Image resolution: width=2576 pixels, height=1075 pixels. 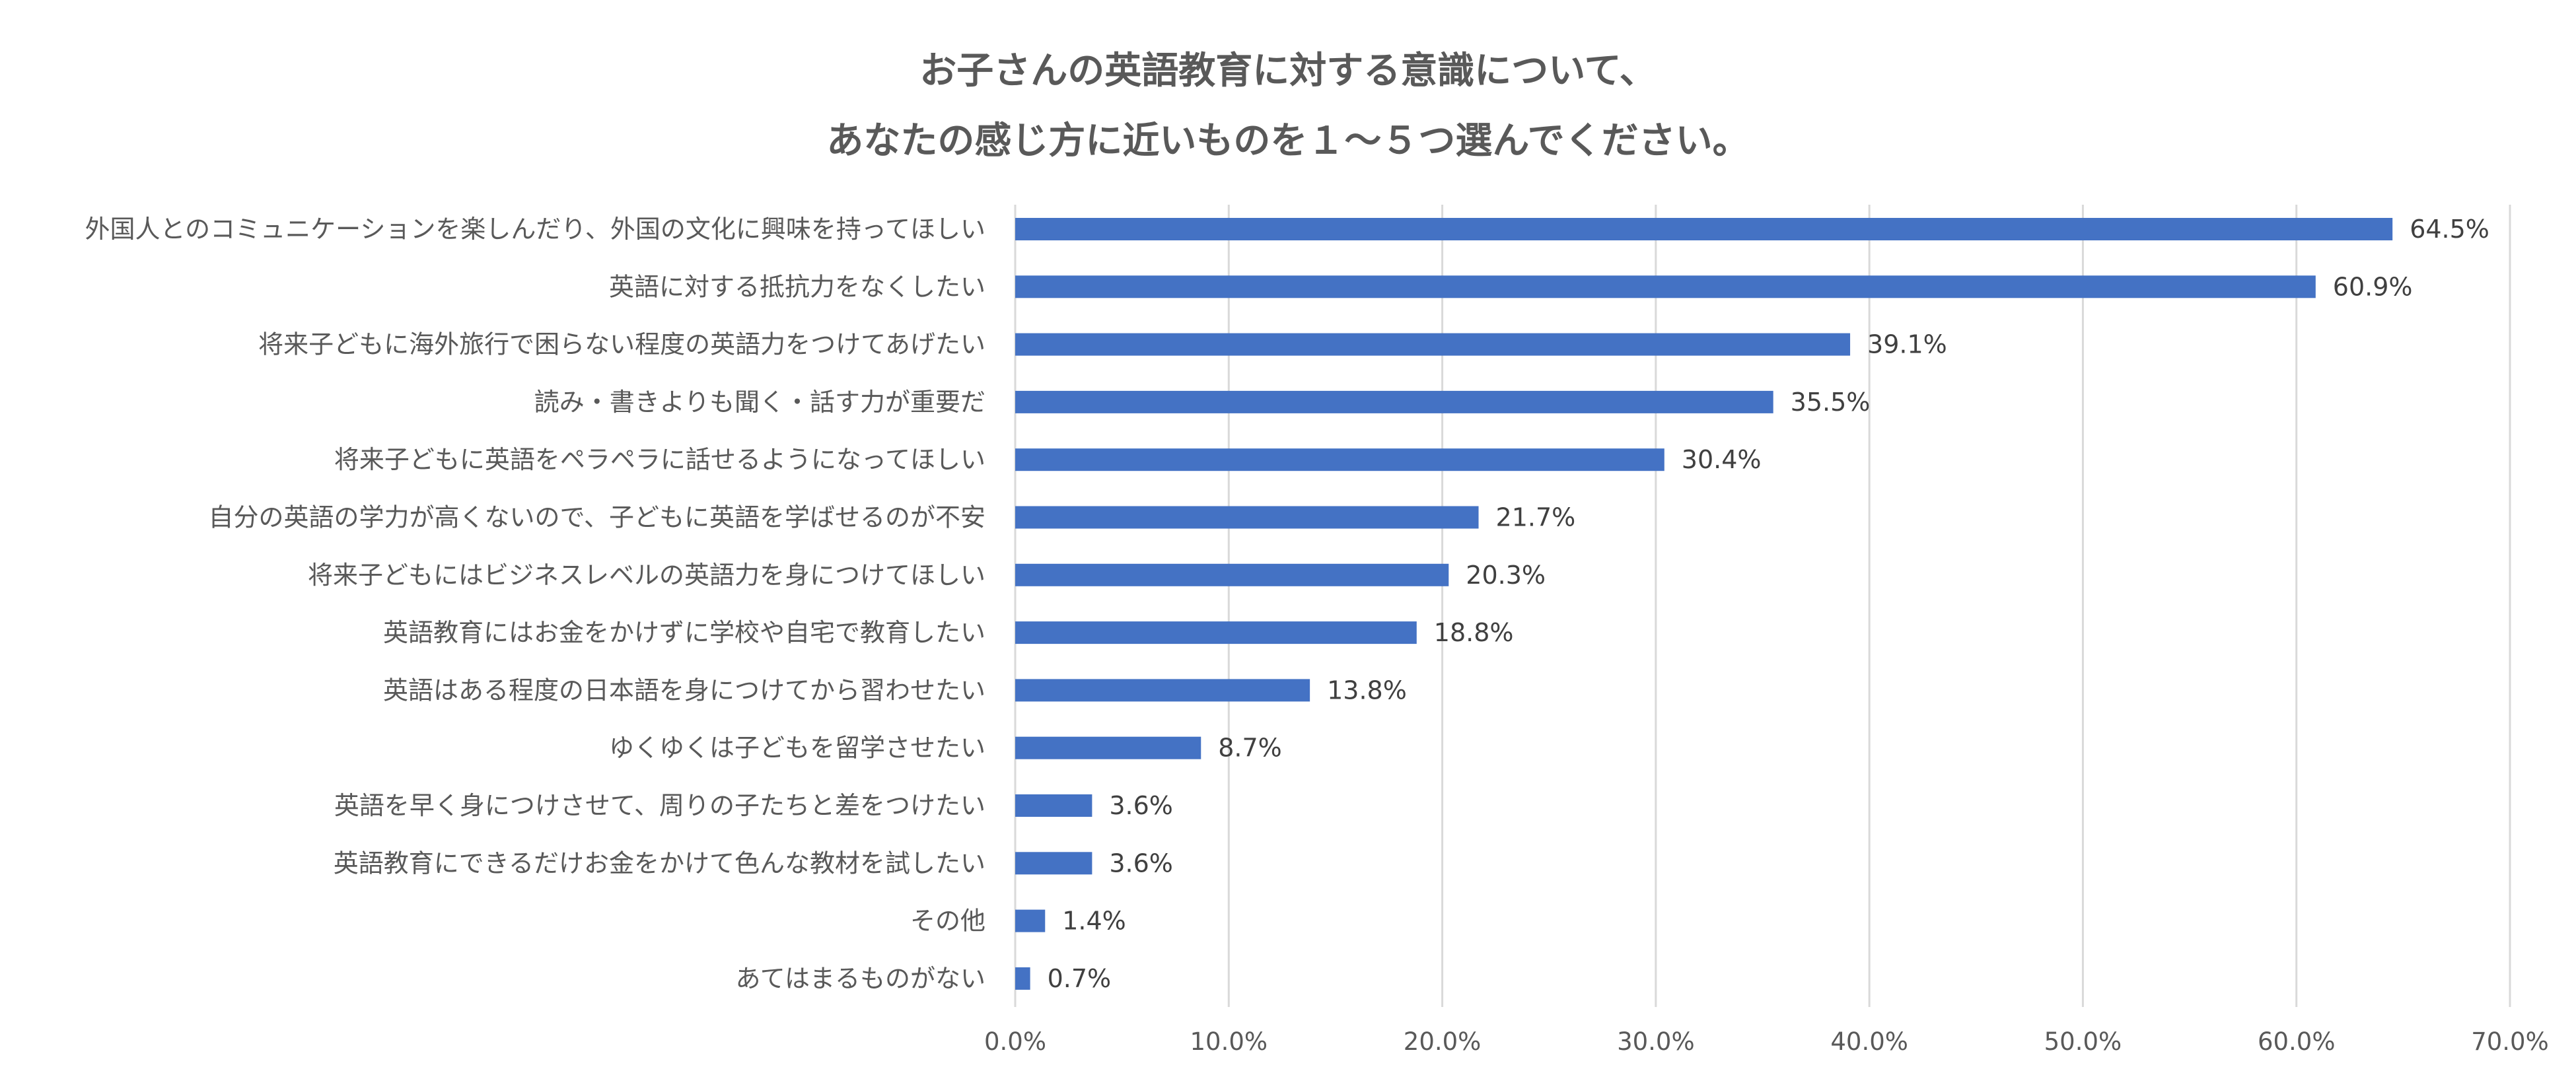 What do you see at coordinates (2297, 1041) in the screenshot?
I see `x-tick-label: 60.0%` at bounding box center [2297, 1041].